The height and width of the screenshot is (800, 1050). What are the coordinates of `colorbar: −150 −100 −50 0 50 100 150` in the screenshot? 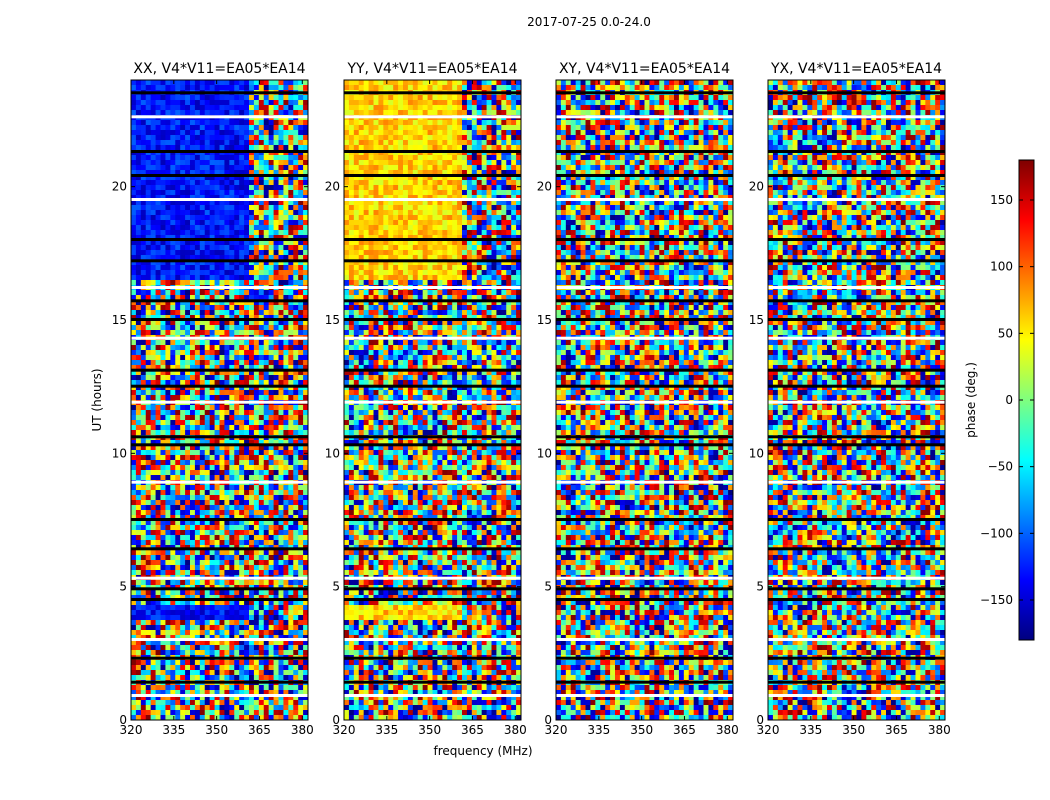 It's located at (1007, 400).